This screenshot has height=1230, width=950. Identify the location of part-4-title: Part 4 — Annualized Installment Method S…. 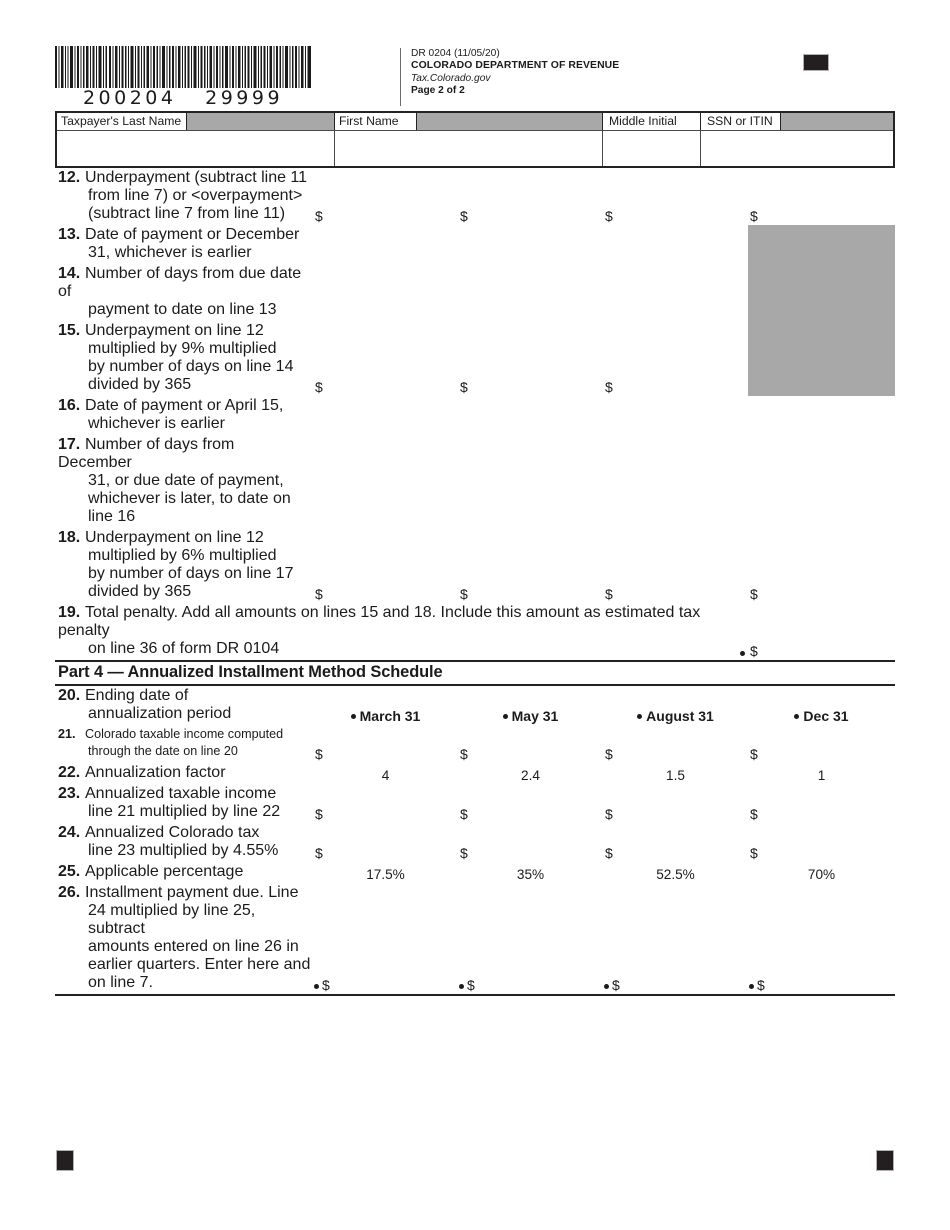
(475, 673).